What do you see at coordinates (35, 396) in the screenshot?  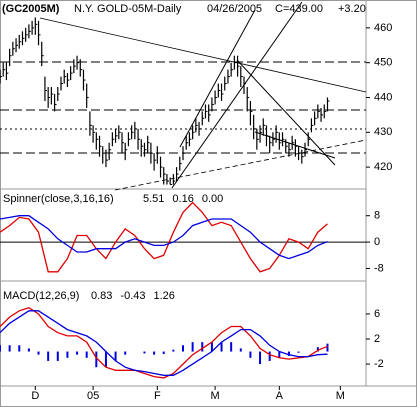 I see `x-tick-label: D` at bounding box center [35, 396].